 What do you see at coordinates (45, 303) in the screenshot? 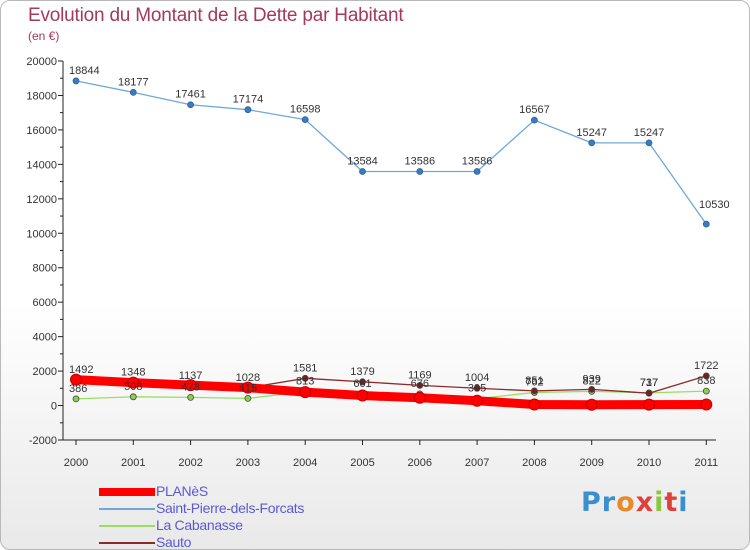
I see `y-tick-label: 6000` at bounding box center [45, 303].